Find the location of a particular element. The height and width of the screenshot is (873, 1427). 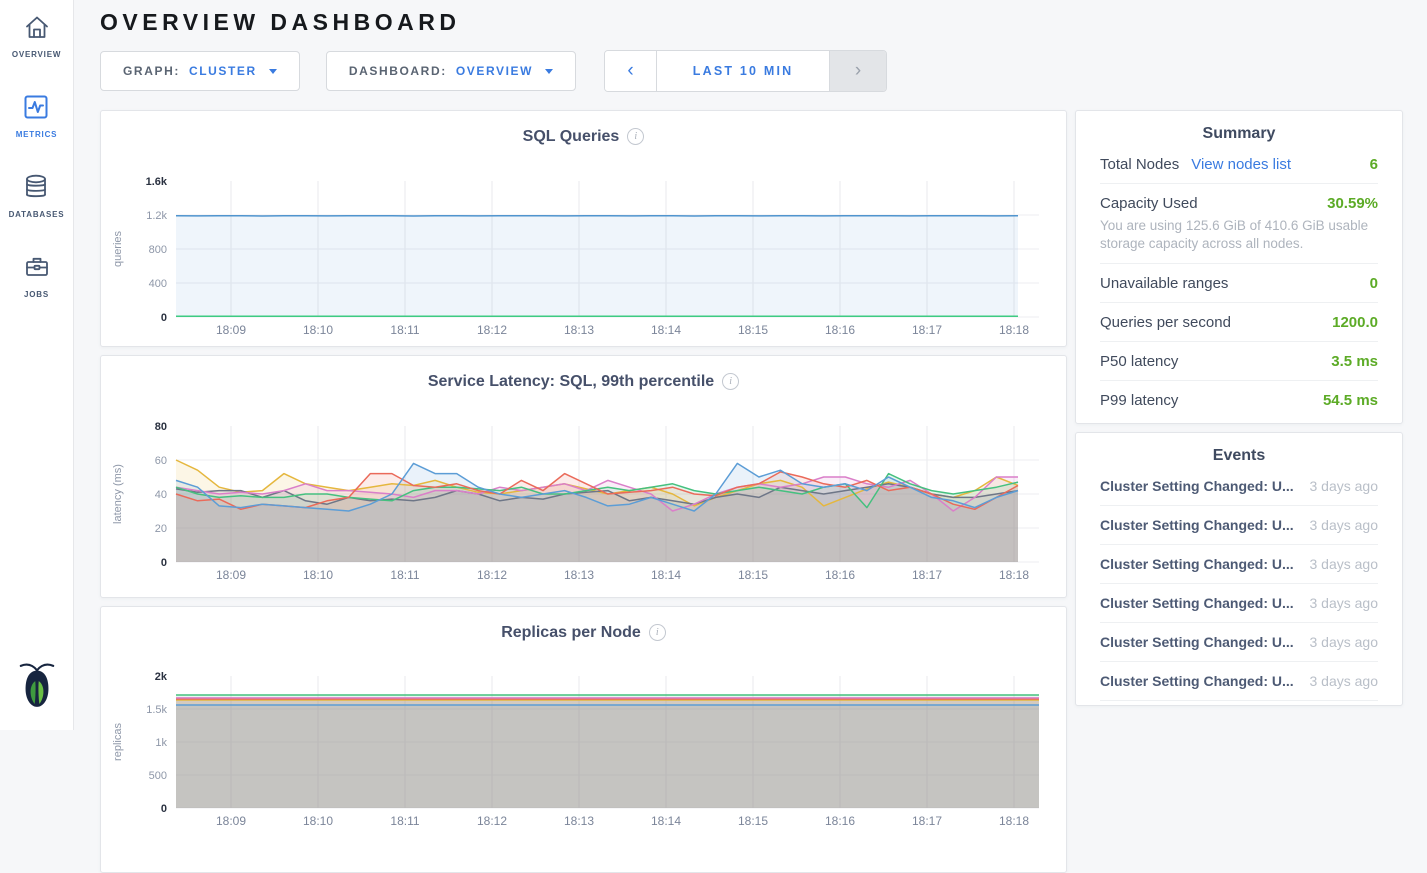

chevron-left-icon: ‹ is located at coordinates (630, 70).